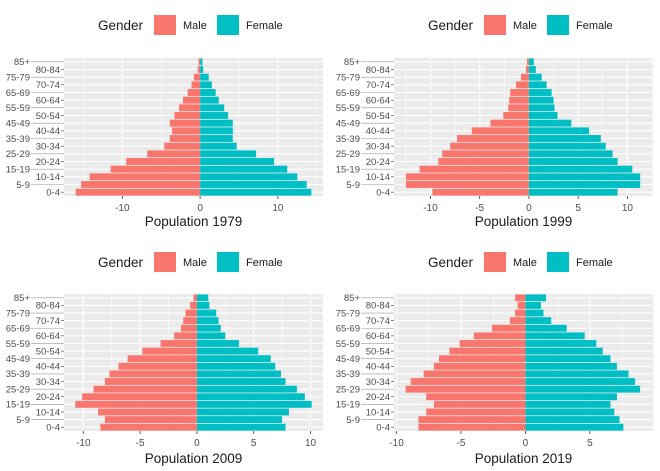  Describe the element at coordinates (18, 389) in the screenshot. I see `y-tick-label: 25-29` at that location.